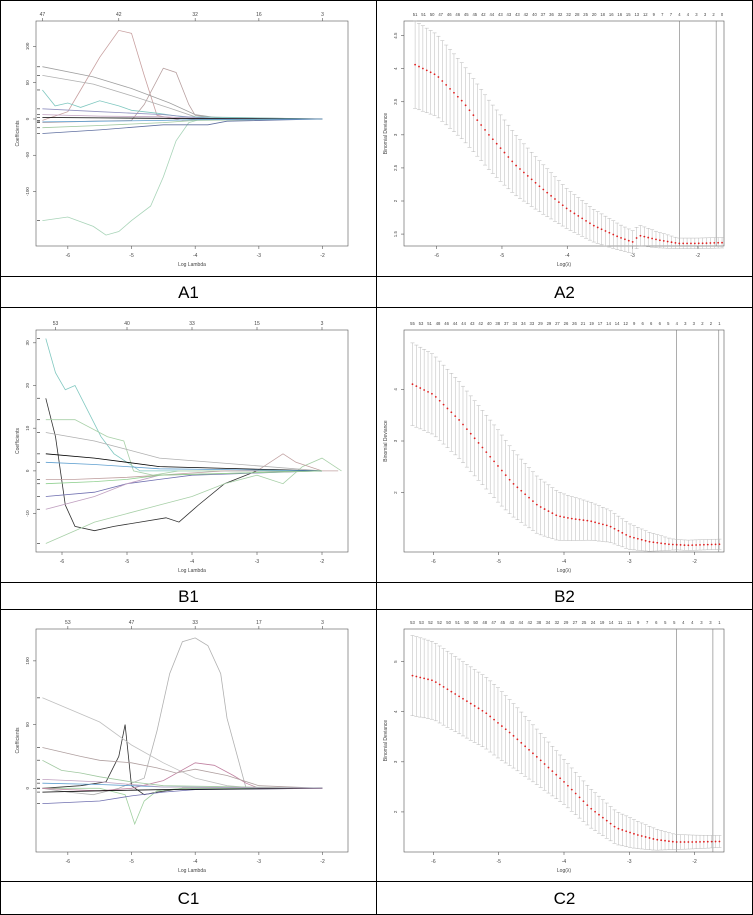 The height and width of the screenshot is (915, 753). What do you see at coordinates (574, 323) in the screenshot?
I see `top-tick-label: 26` at bounding box center [574, 323].